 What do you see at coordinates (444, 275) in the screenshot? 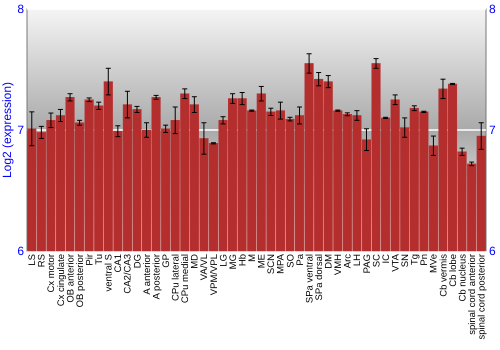
I see `x-tick-label: Cb vermis` at bounding box center [444, 275].